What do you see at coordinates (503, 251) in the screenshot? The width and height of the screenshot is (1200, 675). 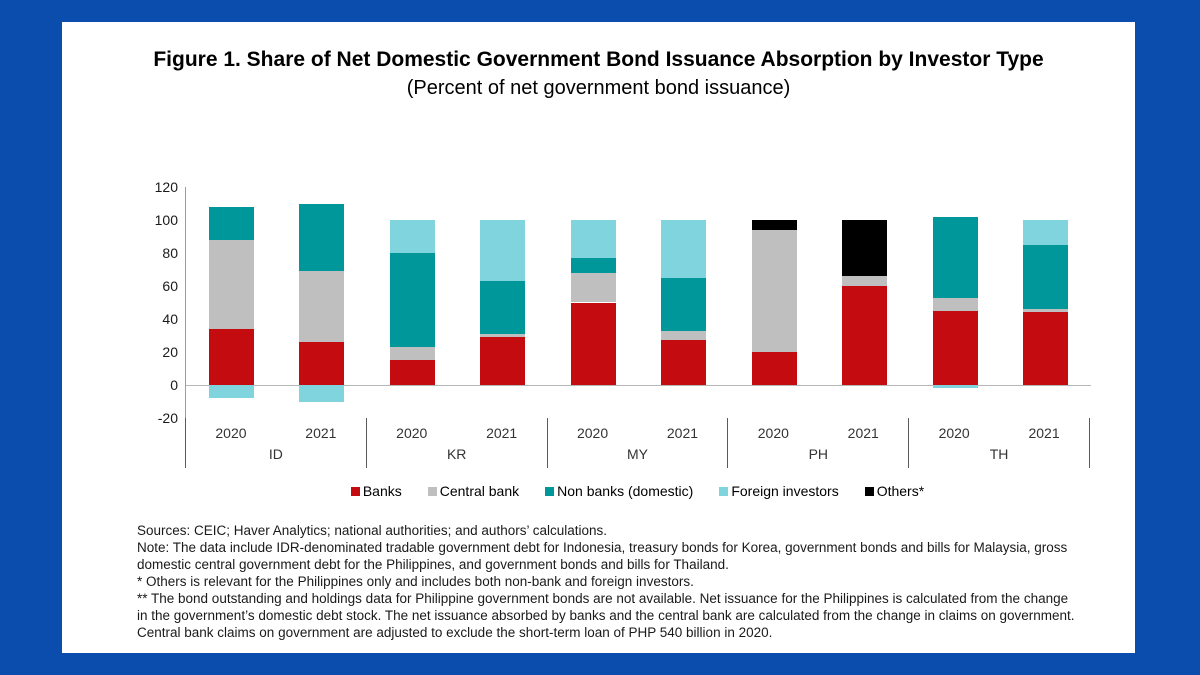 I see `bar-segment-foreign-investors-kr-2021` at bounding box center [503, 251].